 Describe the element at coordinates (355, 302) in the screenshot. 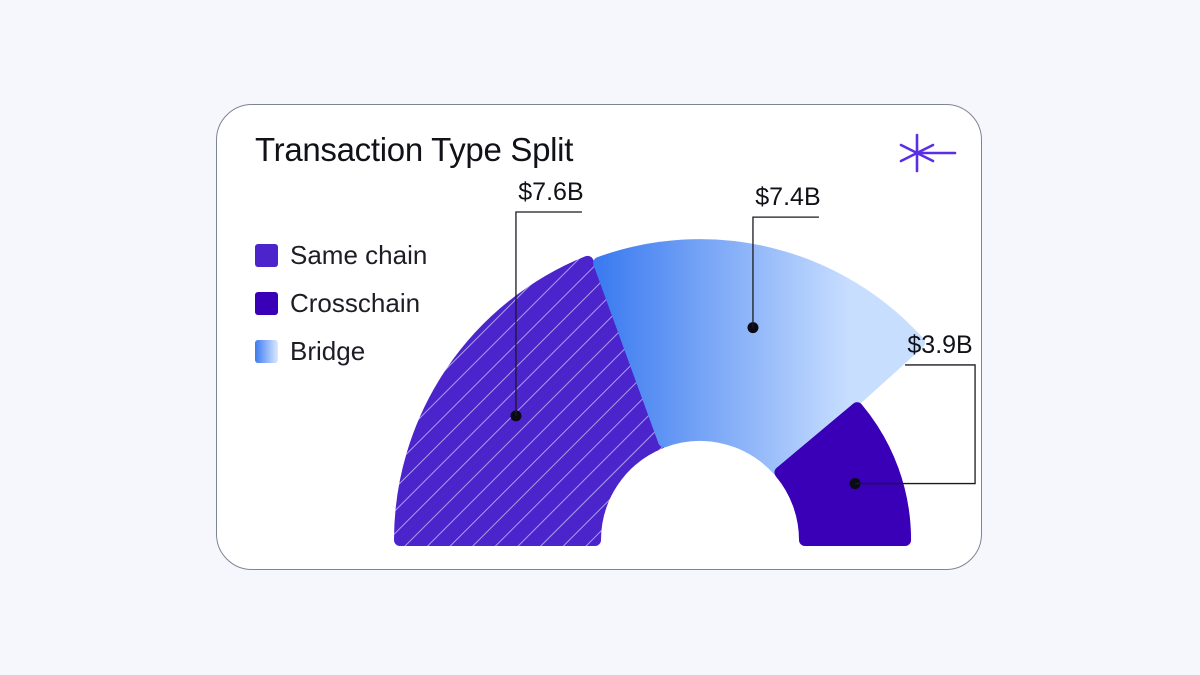

I see `legend-label: Crosschain` at that location.